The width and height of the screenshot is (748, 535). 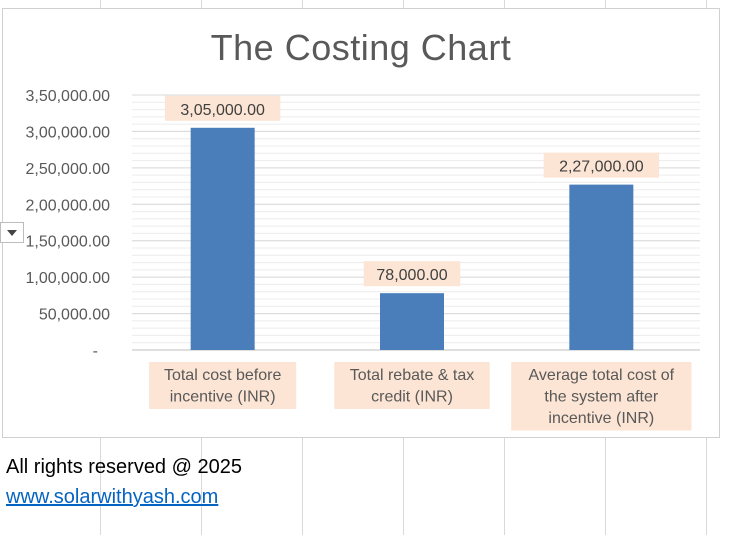 I want to click on y-tick-label: 2,00,000.00, so click(x=67, y=205).